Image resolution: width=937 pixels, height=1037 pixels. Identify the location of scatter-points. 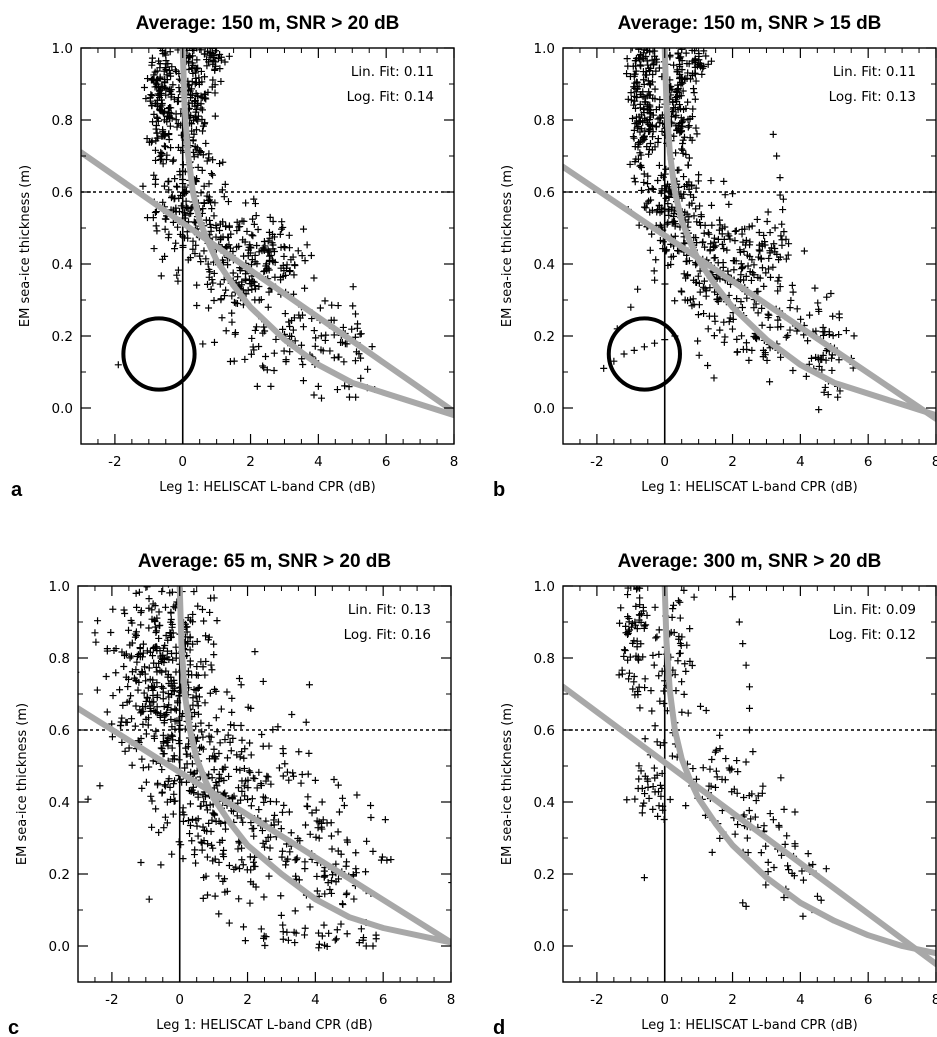
(729, 231).